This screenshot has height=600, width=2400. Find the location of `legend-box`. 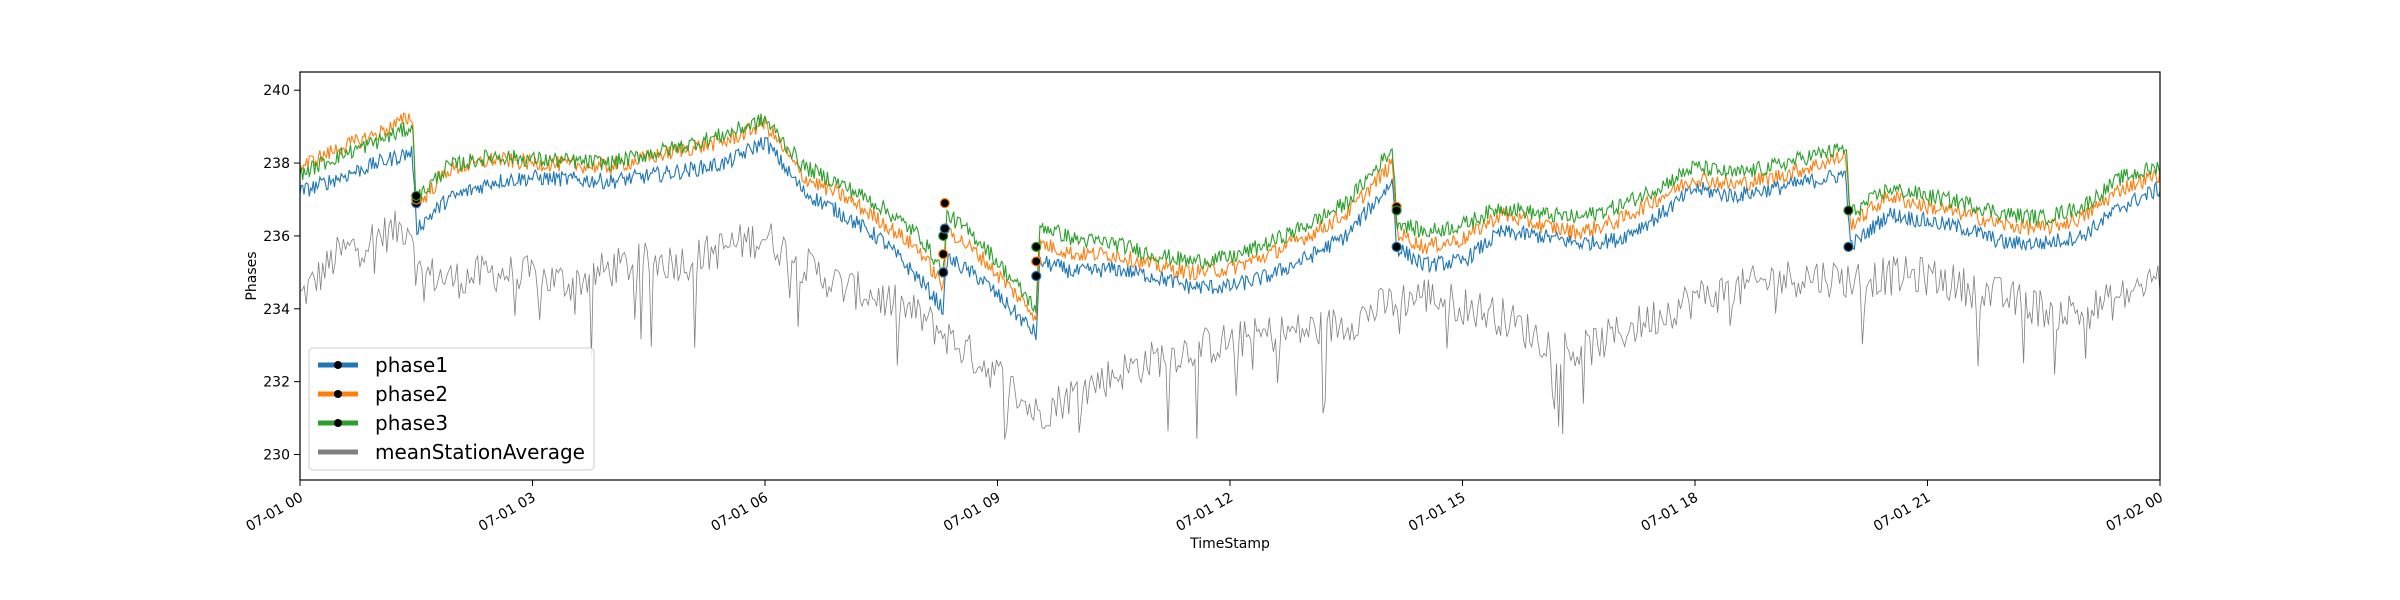

legend-box is located at coordinates (451, 409).